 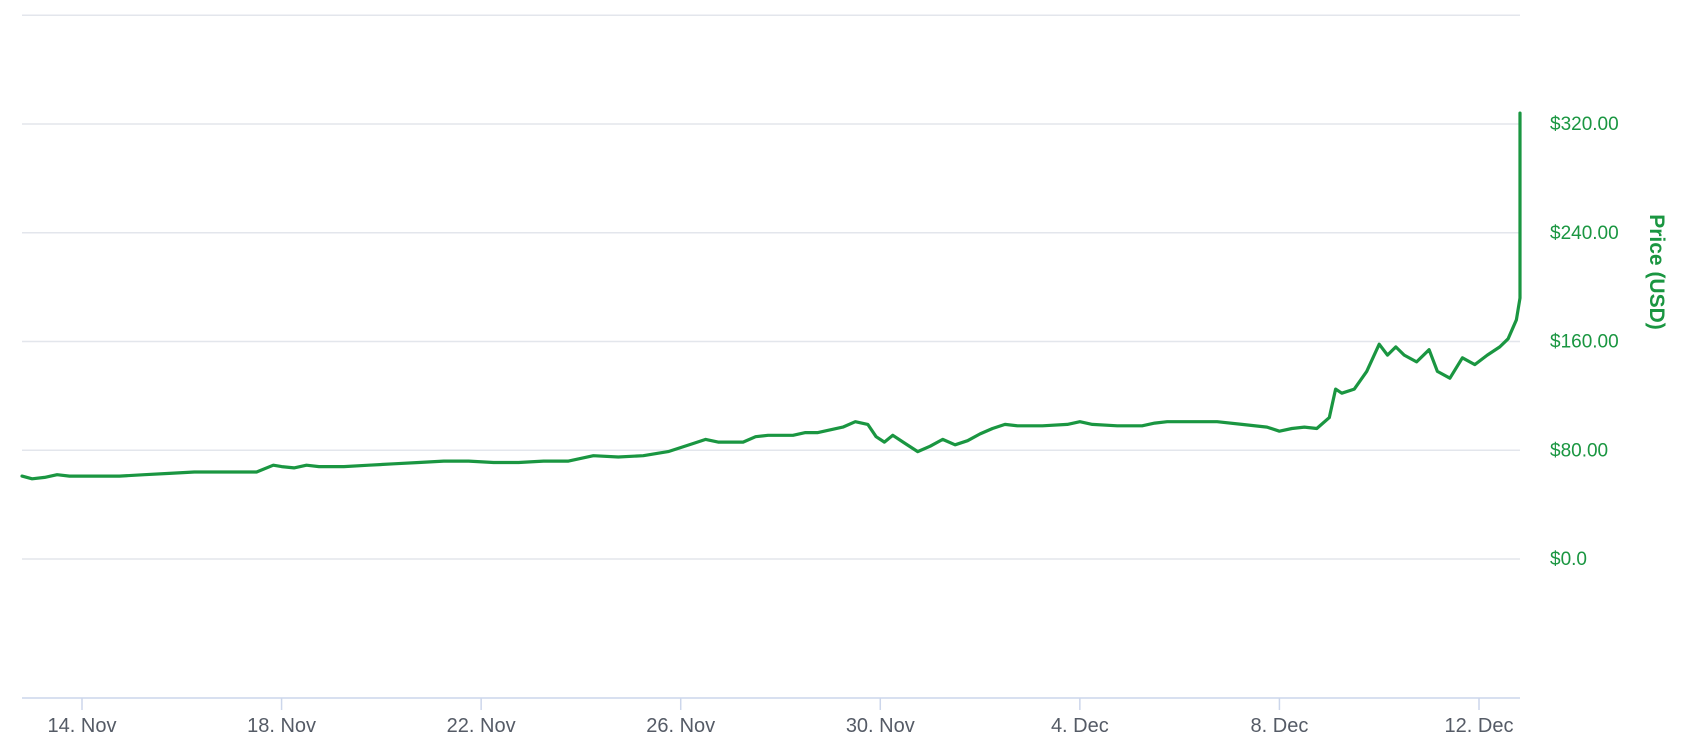 I want to click on x-tick-label: 30. Nov, so click(x=880, y=726).